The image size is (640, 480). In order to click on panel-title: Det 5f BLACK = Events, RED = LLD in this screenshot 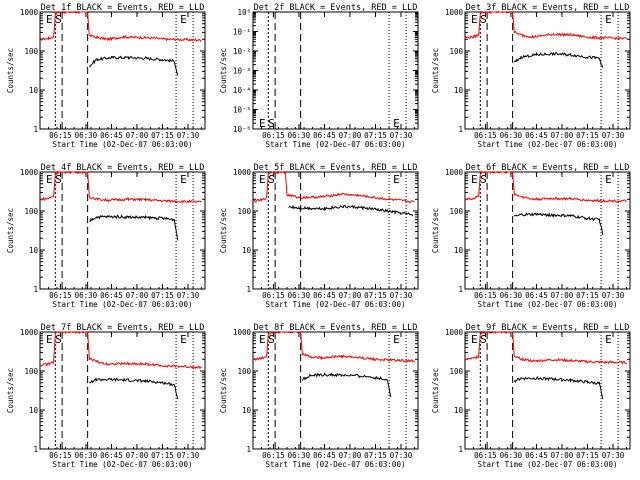, I will do `click(336, 168)`.